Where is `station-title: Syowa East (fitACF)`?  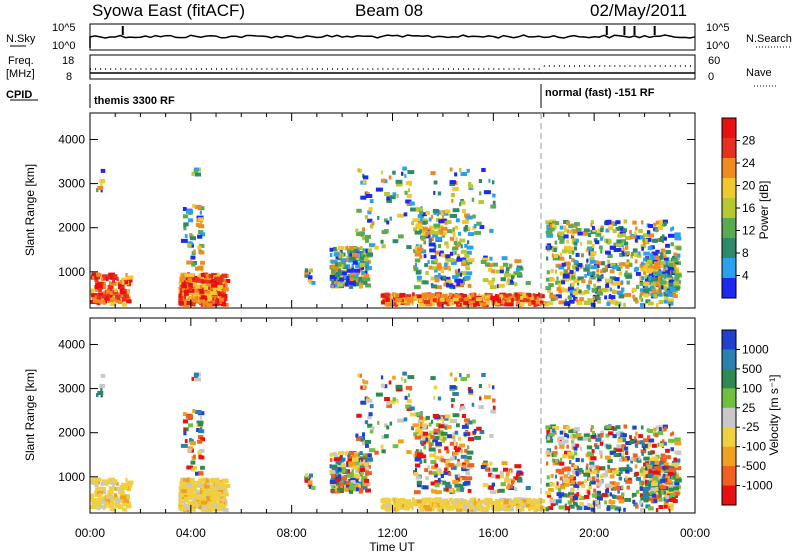 station-title: Syowa East (fitACF) is located at coordinates (168, 10).